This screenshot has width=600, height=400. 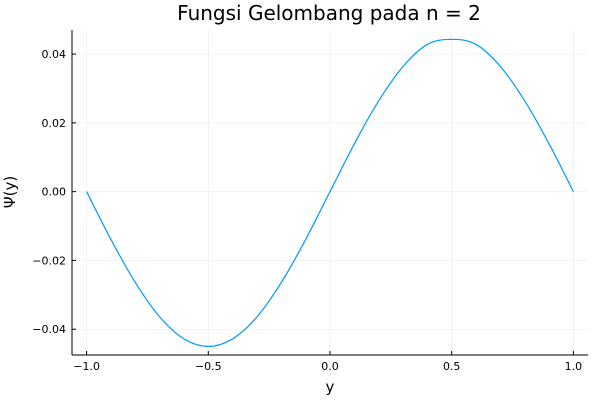 I want to click on x-tick-label: 0.0, so click(x=330, y=366).